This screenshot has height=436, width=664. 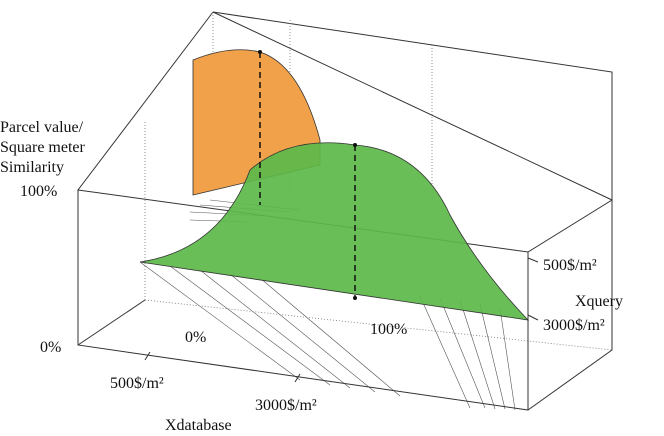 I want to click on q-axis-label: Xquery, so click(x=599, y=301).